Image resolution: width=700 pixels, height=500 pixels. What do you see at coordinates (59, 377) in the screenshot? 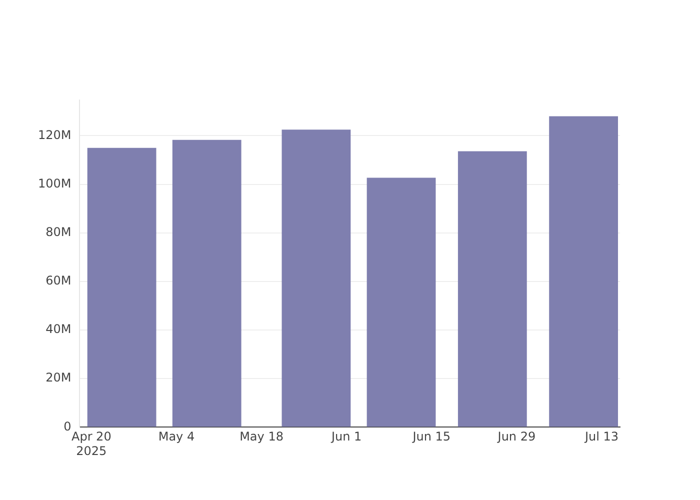
I see `y-tick-label: 20M` at bounding box center [59, 377].